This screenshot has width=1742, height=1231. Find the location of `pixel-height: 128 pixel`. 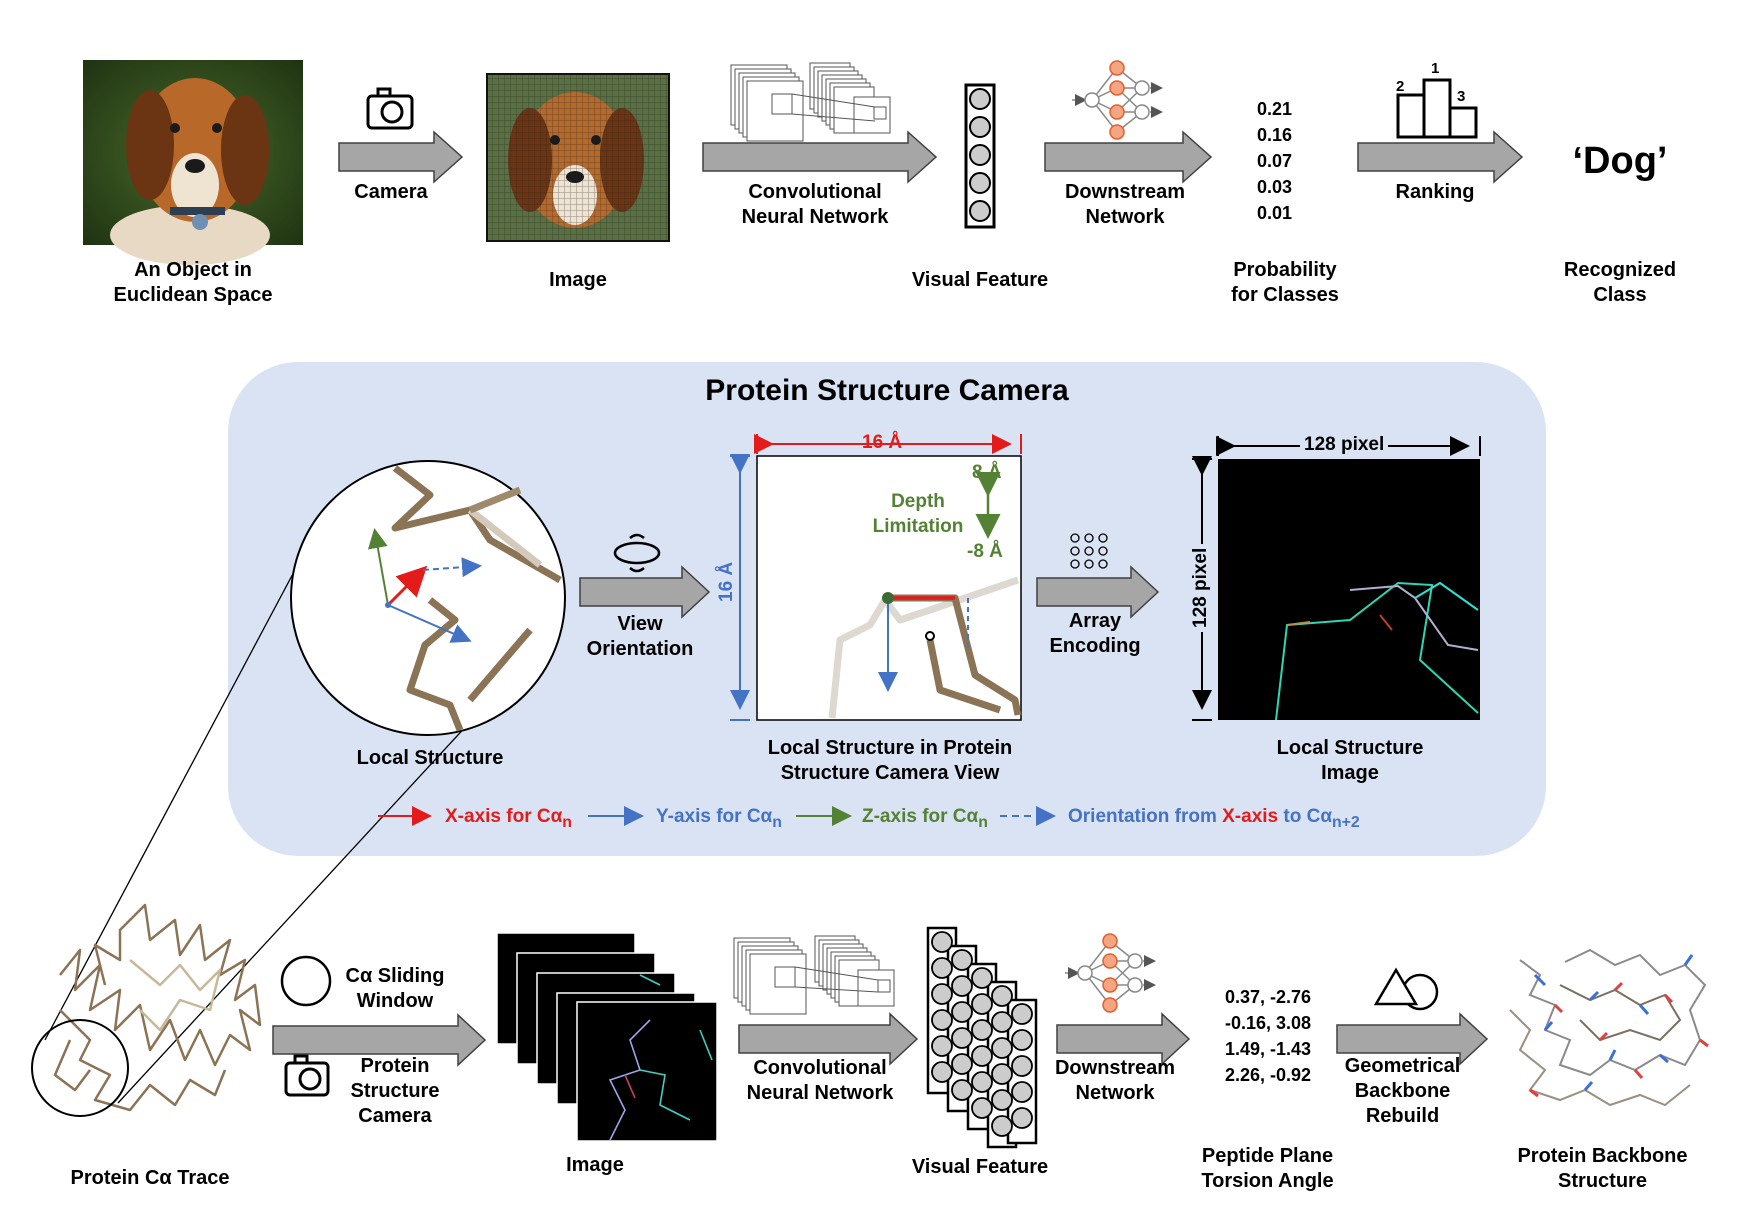

pixel-height: 128 pixel is located at coordinates (1201, 587).